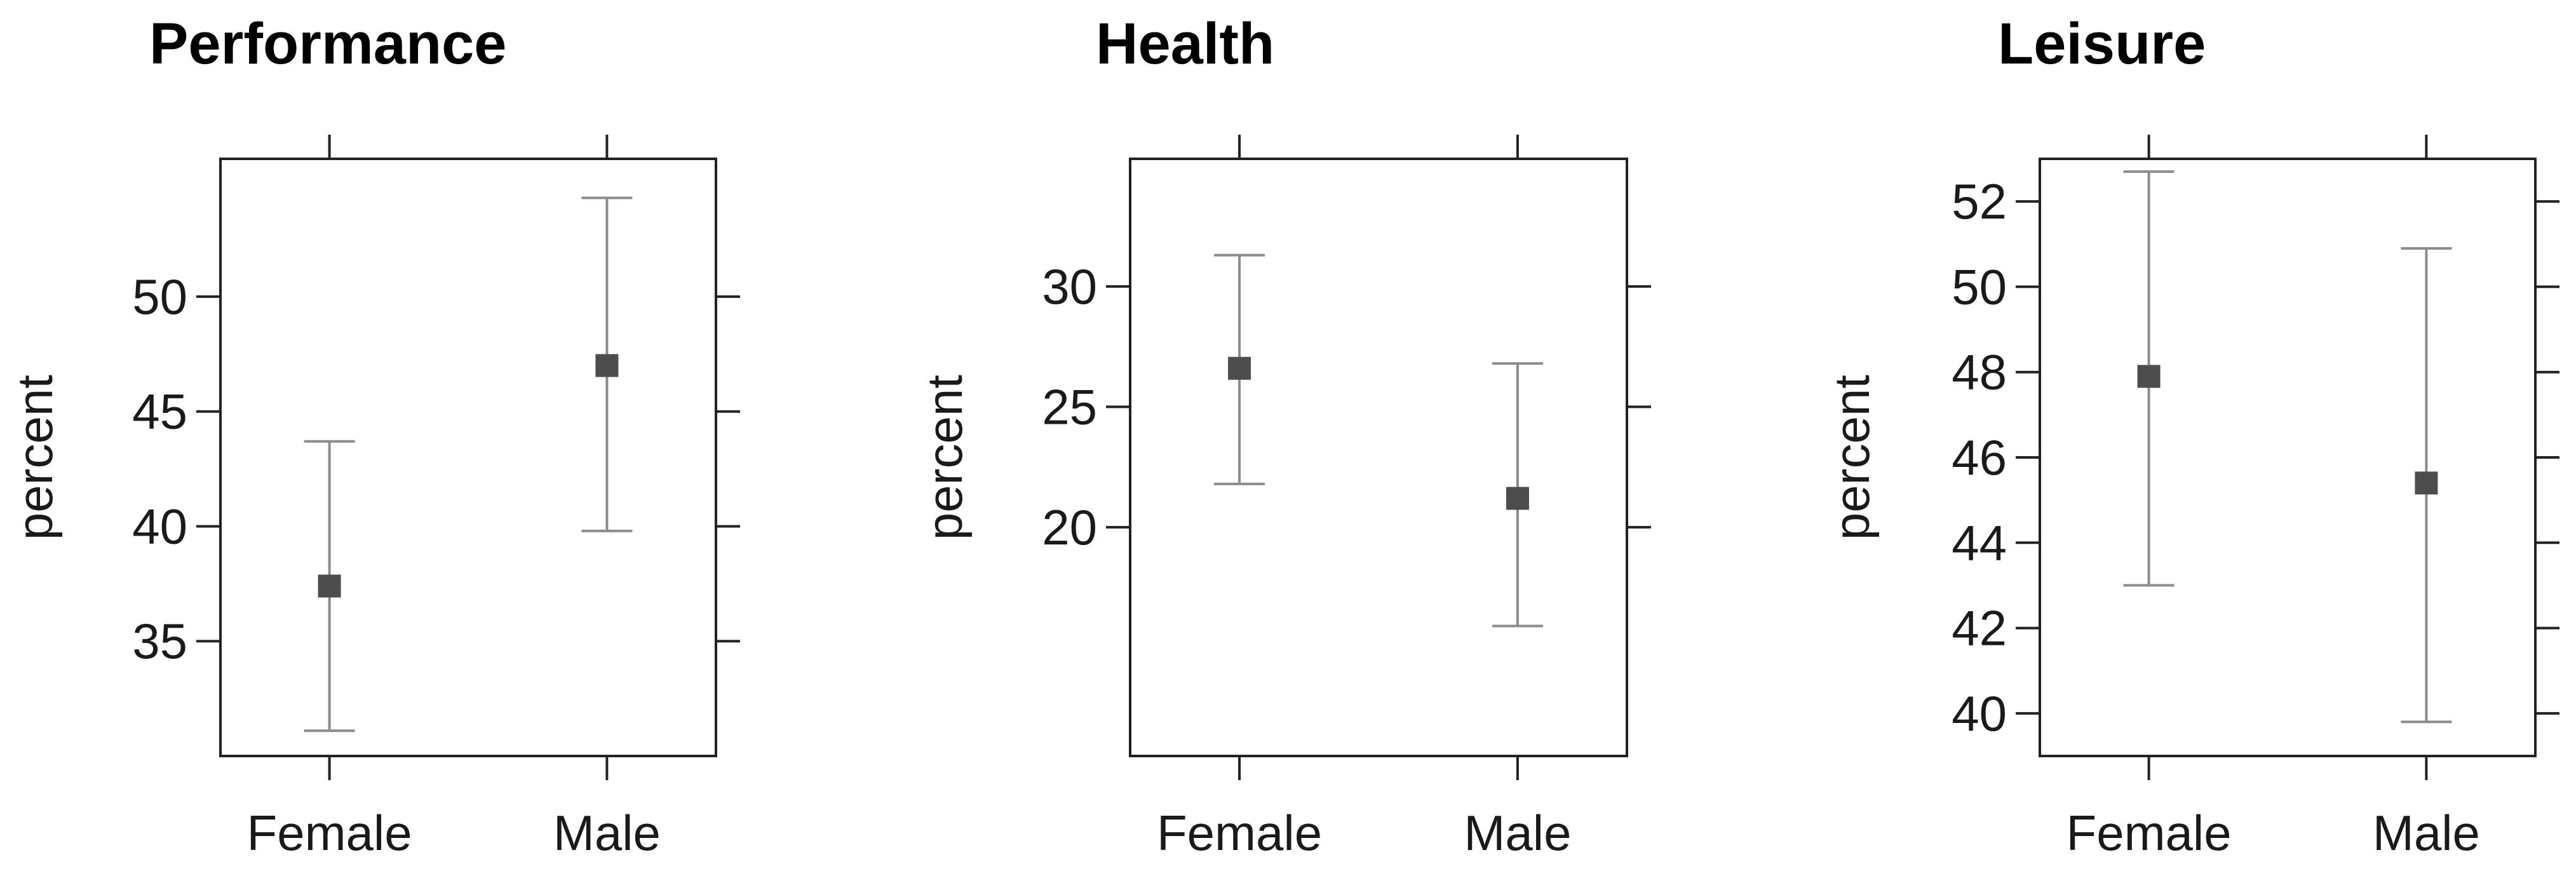 This screenshot has height=871, width=2576. Describe the element at coordinates (1979, 457) in the screenshot. I see `y-tick-label: 46` at that location.